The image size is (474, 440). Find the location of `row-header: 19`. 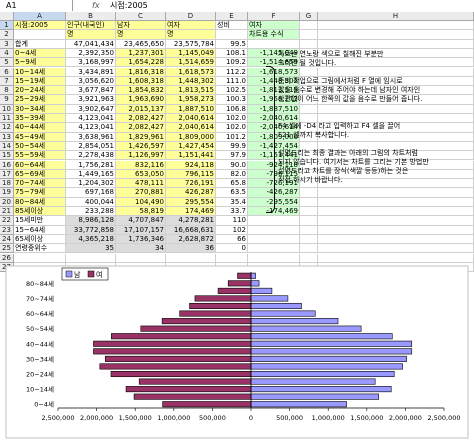

row-header: 19 is located at coordinates (7, 193).